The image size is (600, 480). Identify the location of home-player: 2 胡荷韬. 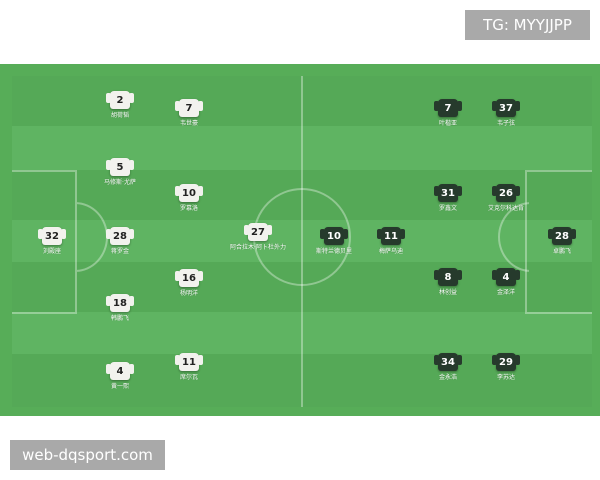
(120, 105).